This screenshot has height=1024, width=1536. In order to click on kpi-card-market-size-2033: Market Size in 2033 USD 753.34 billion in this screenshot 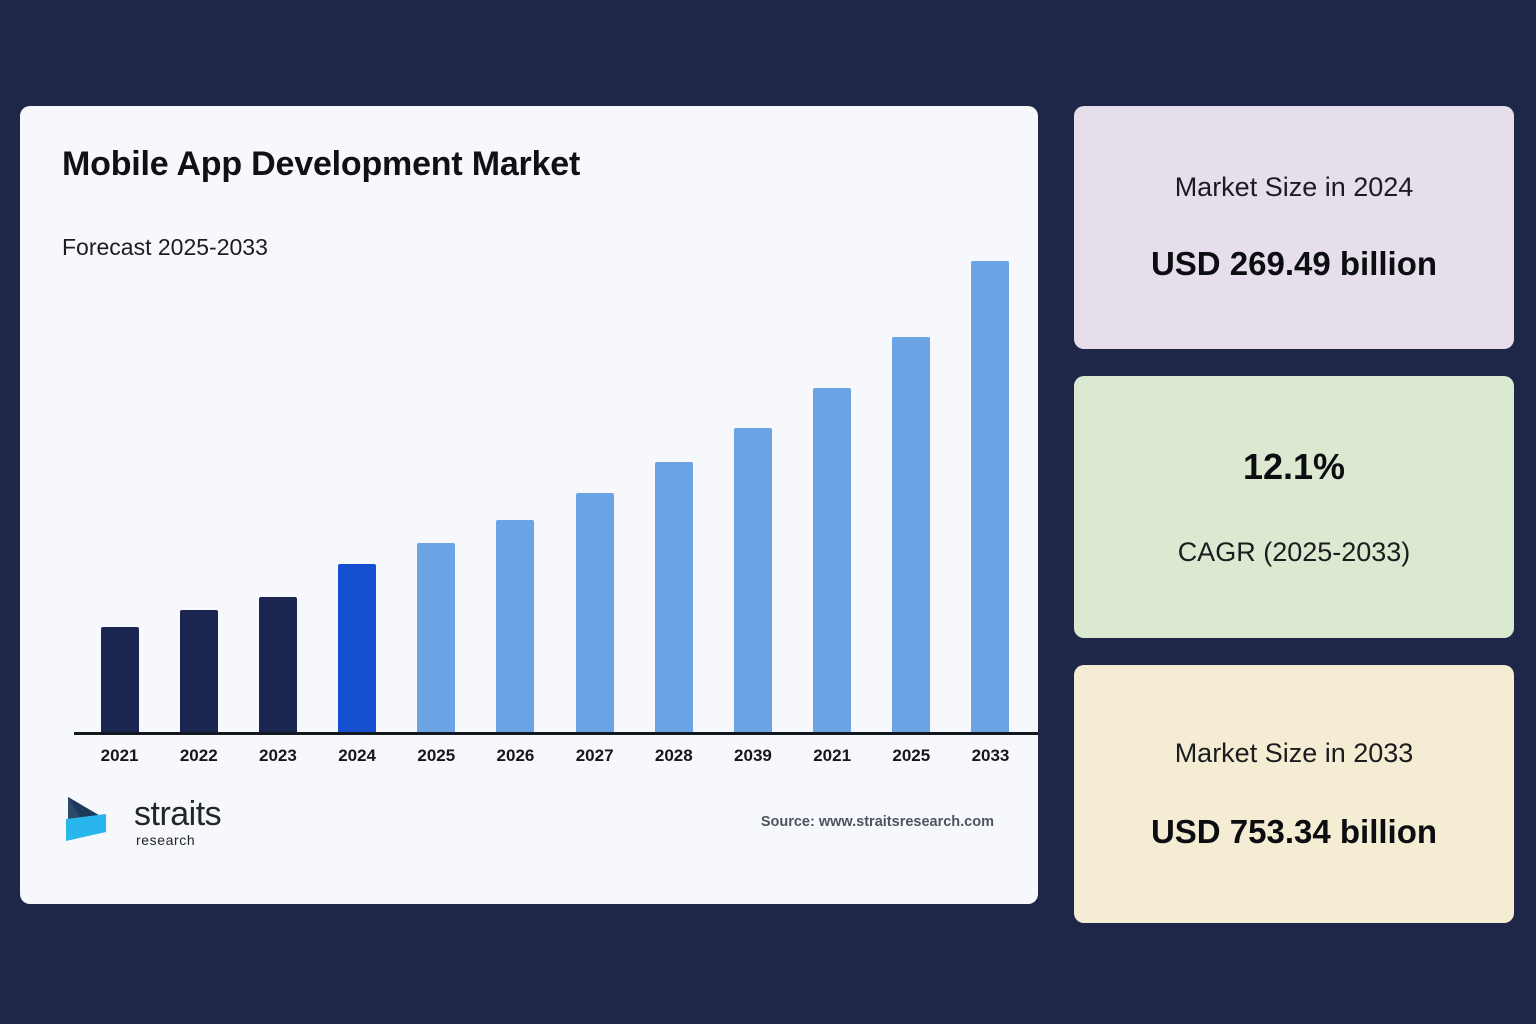, I will do `click(1294, 794)`.